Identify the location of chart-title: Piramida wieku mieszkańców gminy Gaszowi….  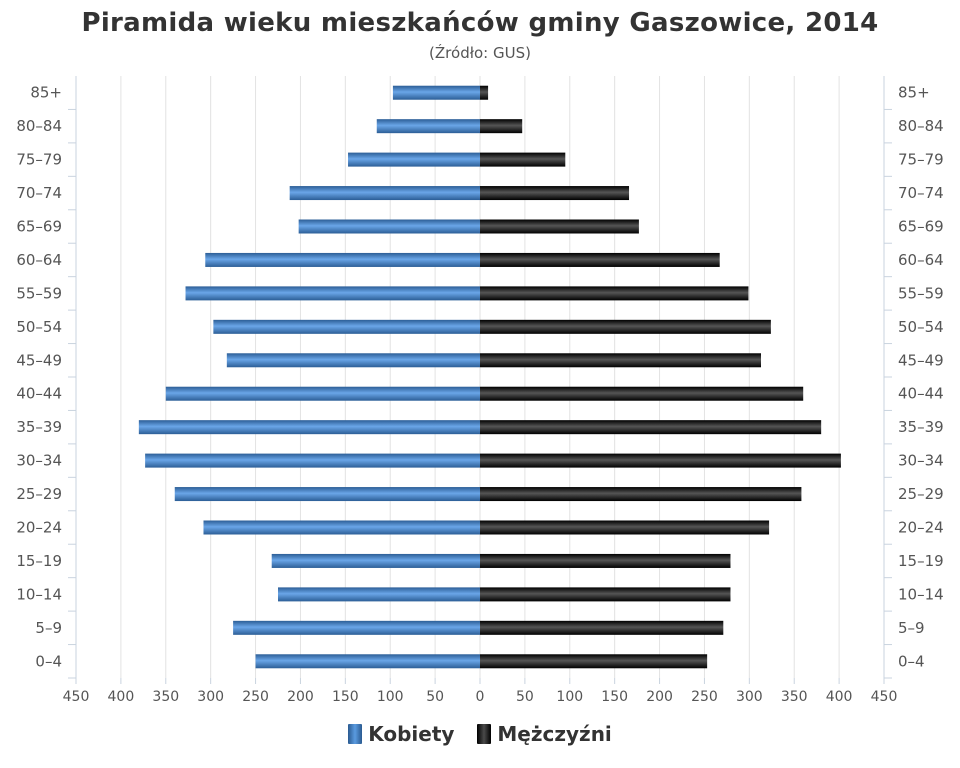
(480, 23).